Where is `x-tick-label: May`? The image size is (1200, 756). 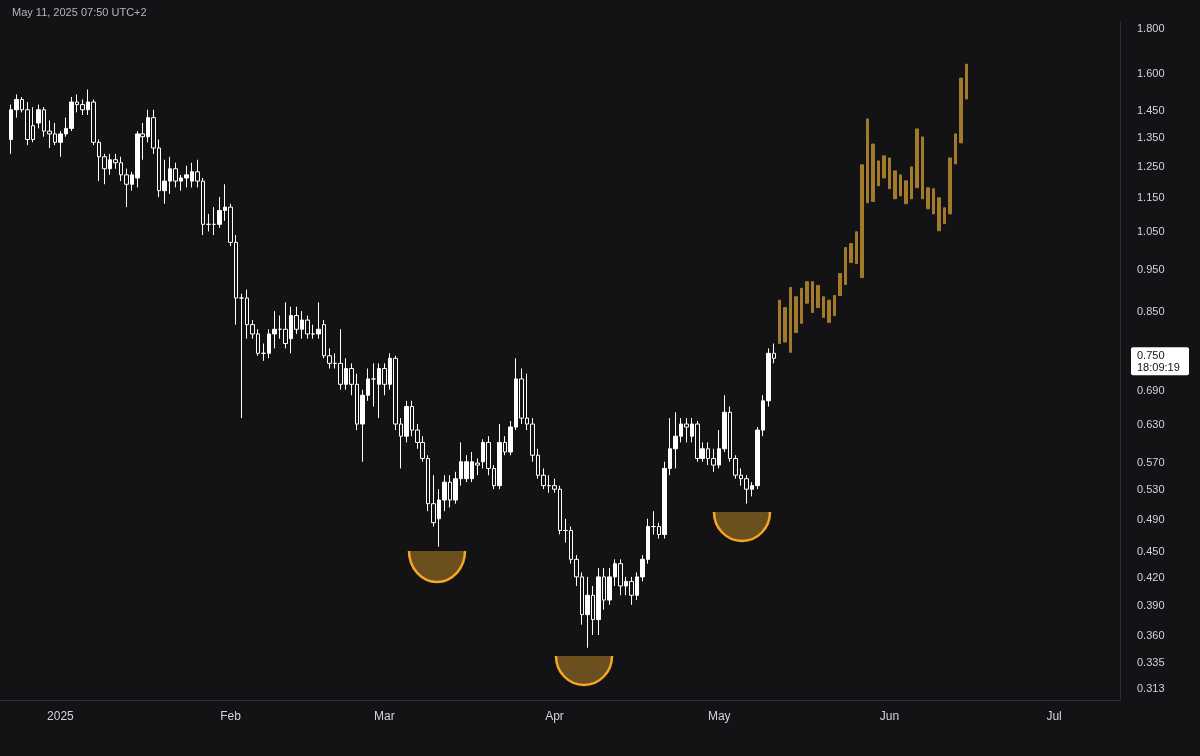
x-tick-label: May is located at coordinates (719, 716).